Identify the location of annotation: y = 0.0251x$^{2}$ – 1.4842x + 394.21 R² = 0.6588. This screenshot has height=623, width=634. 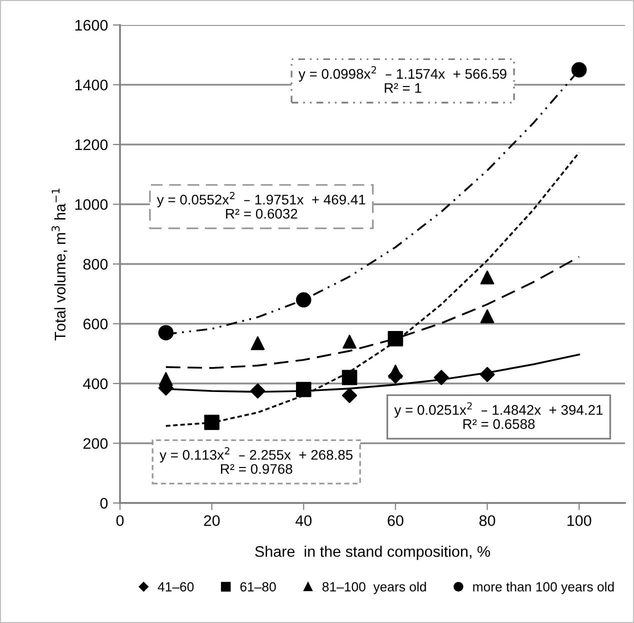
(498, 415).